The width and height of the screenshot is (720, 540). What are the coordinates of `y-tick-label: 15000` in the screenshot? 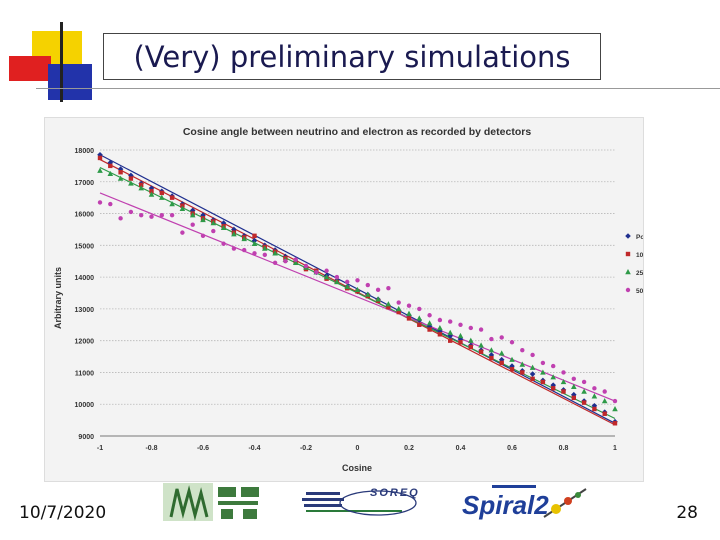 It's located at (85, 246).